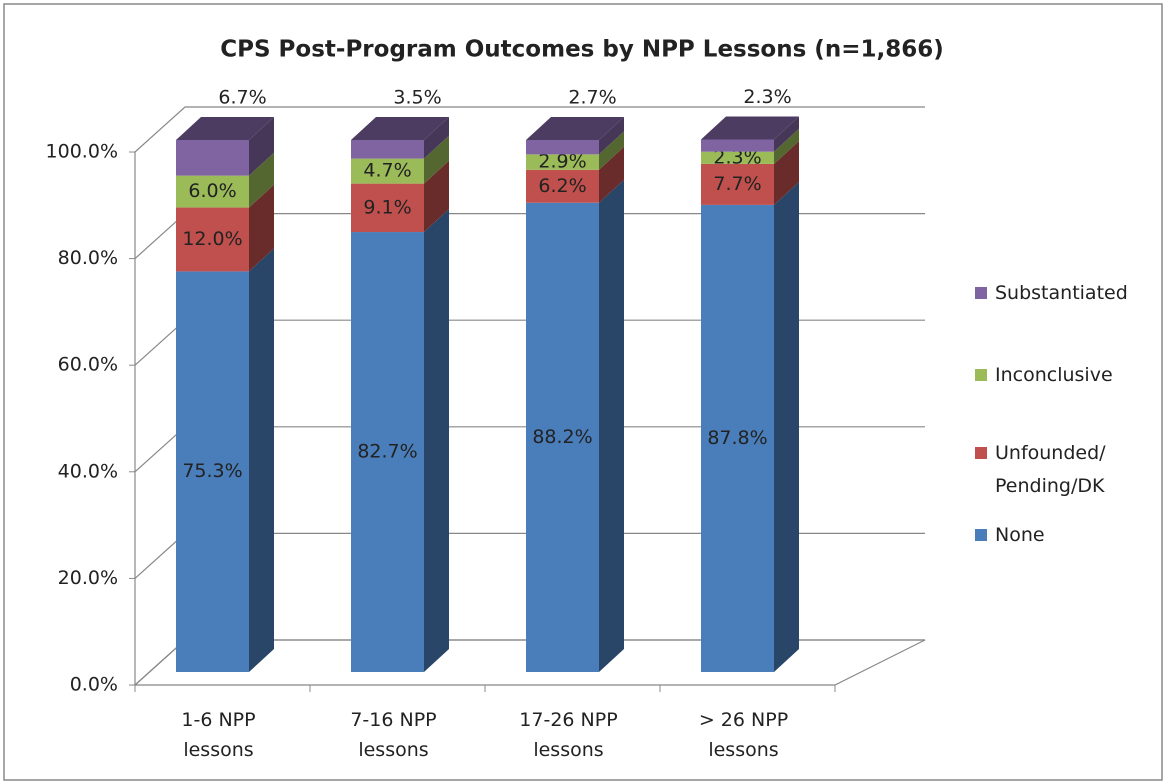  I want to click on value-label: 2.7%, so click(592, 98).